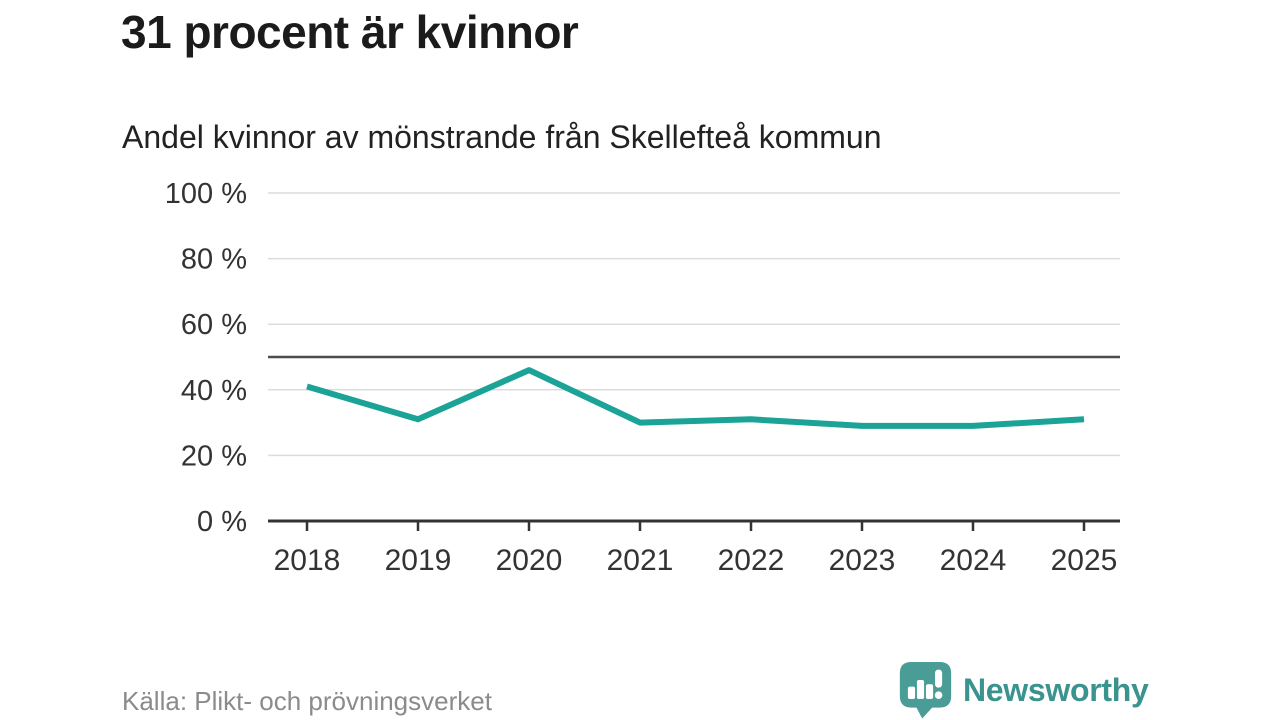 This screenshot has width=1280, height=720. Describe the element at coordinates (695, 398) in the screenshot. I see `data-line` at that location.